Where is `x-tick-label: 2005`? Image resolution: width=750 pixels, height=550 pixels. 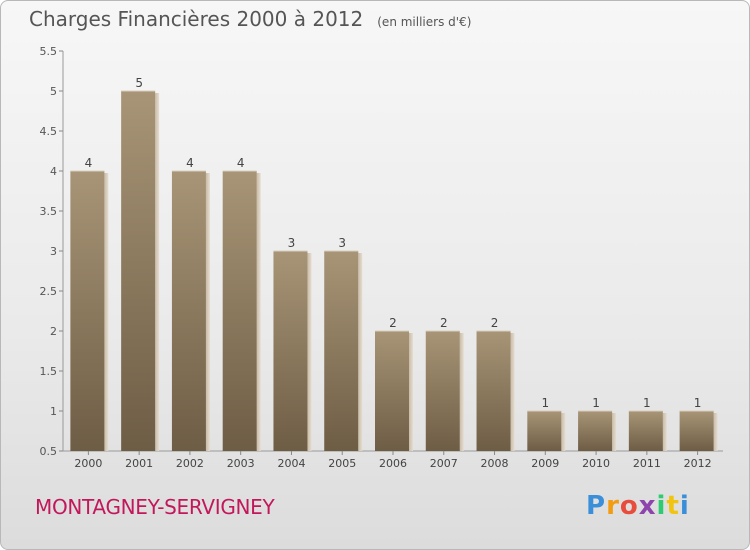
x-tick-label: 2005 is located at coordinates (342, 463).